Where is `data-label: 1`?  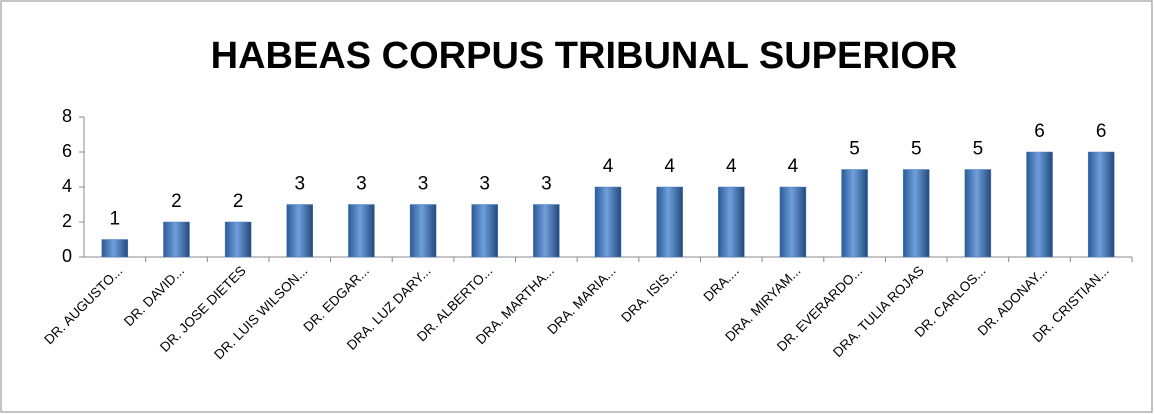 data-label: 1 is located at coordinates (115, 219).